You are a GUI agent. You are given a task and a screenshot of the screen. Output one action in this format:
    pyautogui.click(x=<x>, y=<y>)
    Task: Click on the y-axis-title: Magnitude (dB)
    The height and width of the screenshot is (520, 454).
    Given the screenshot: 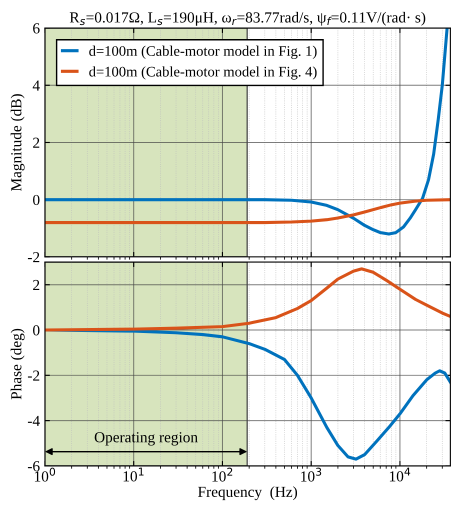 What is the action you would take?
    pyautogui.click(x=17, y=143)
    